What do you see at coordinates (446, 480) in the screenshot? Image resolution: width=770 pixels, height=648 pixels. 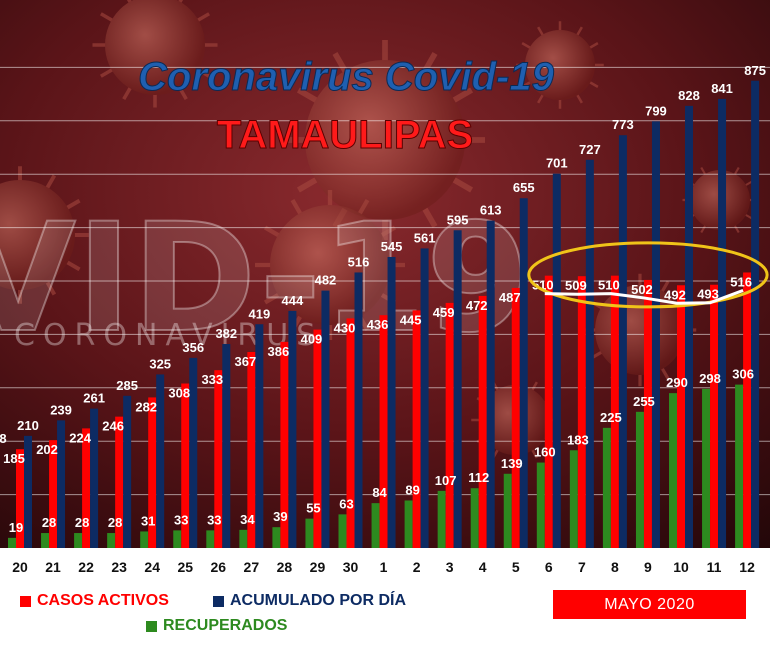 I see `label-recuperados: 107` at bounding box center [446, 480].